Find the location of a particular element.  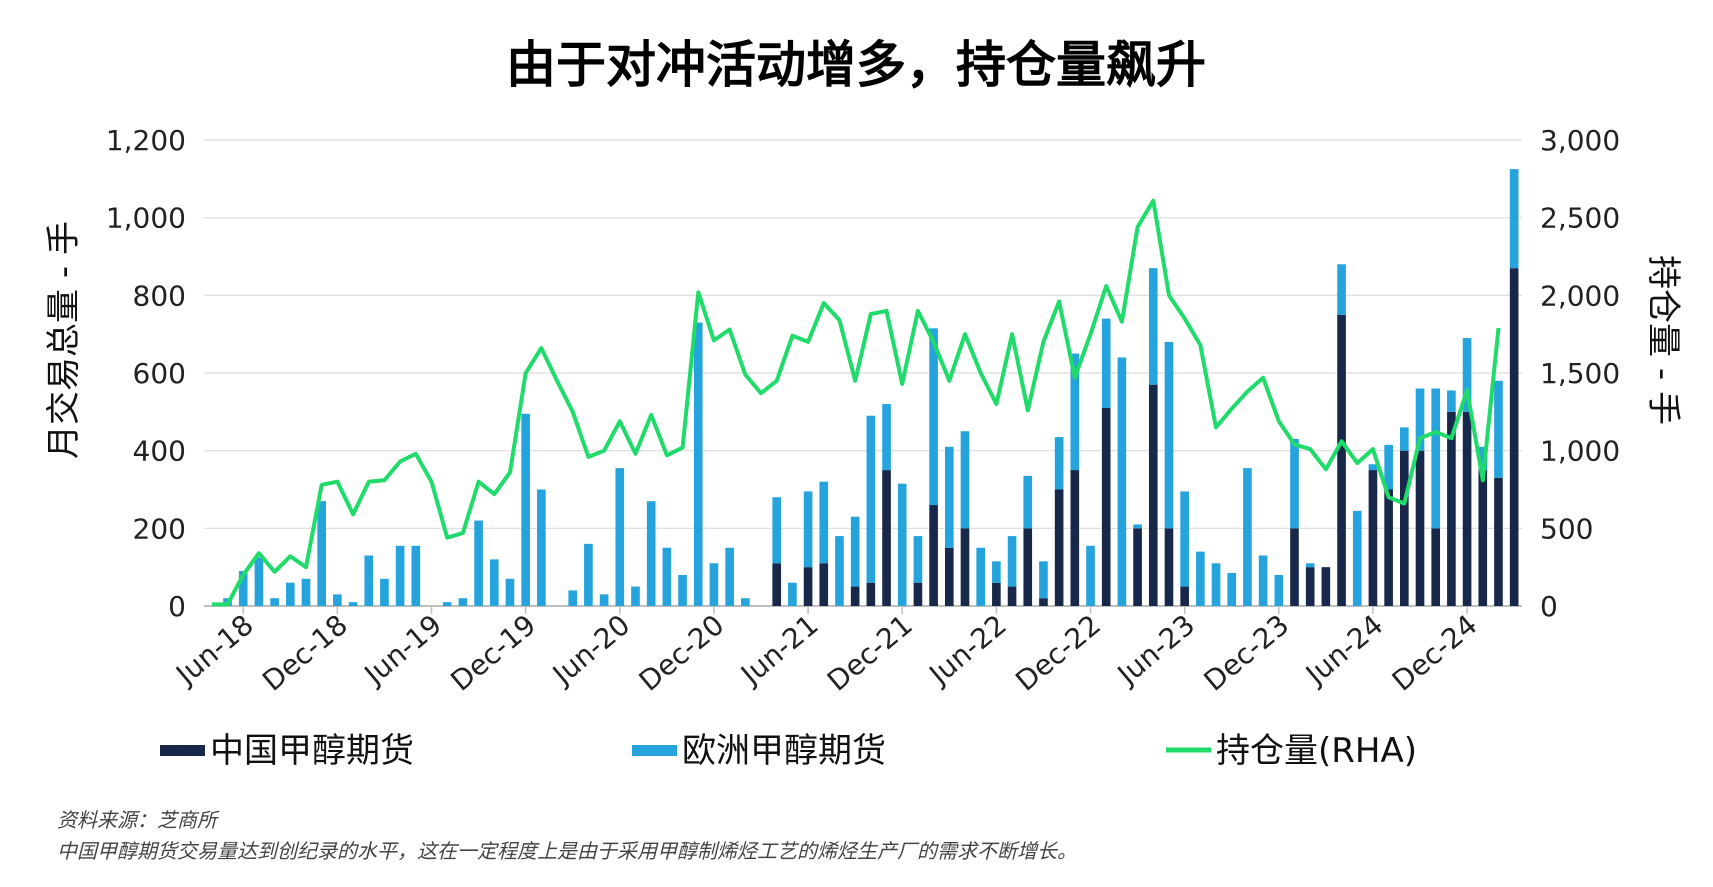

legend-label-europe: 欧洲甲醇期货 is located at coordinates (784, 751).